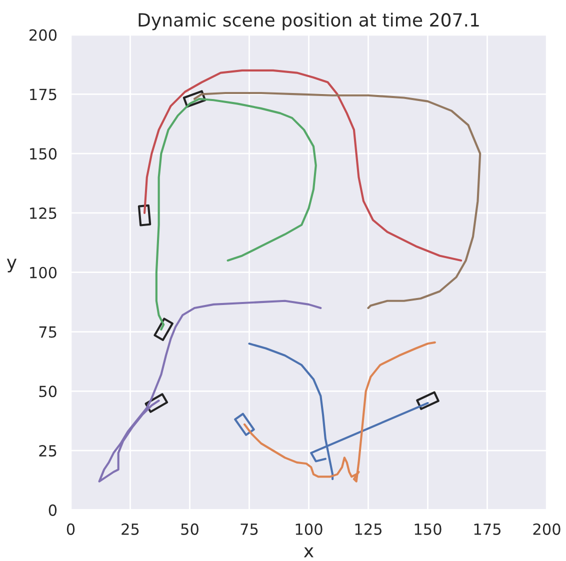 The height and width of the screenshot is (561, 566). I want to click on x-tick-label: 100, so click(309, 529).